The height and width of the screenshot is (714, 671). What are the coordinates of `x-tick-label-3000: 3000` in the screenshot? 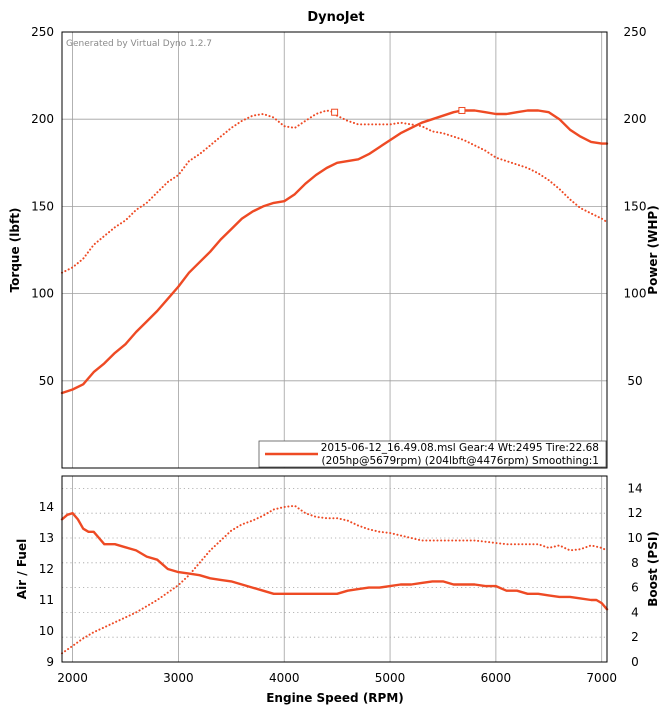 It's located at (178, 678).